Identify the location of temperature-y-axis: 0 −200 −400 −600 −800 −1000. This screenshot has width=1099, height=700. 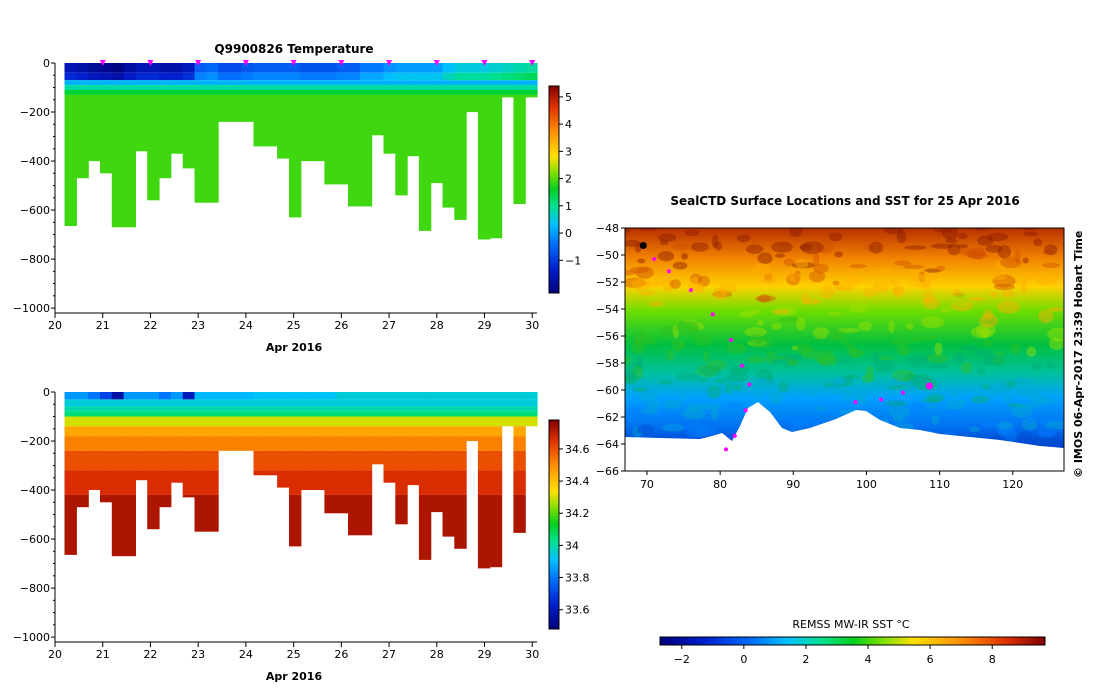
(34, 186).